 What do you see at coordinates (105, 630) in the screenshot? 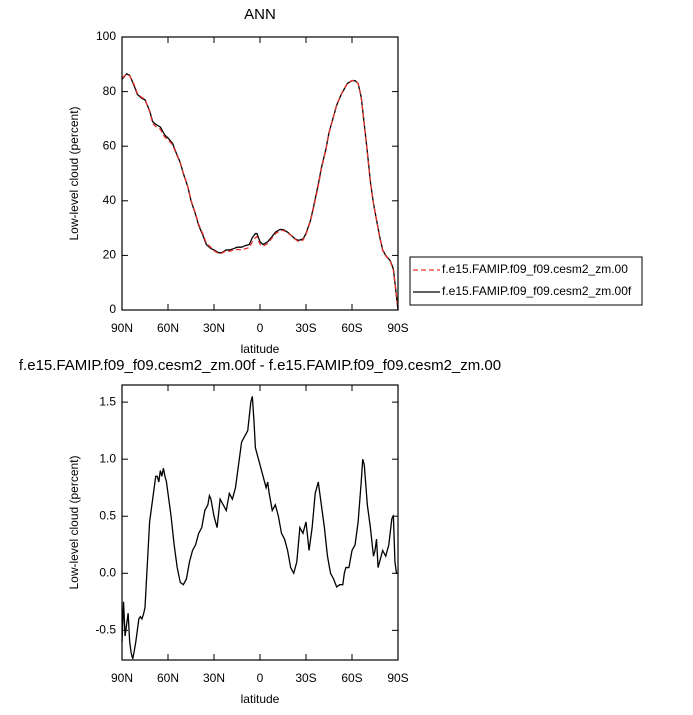
I see `y-tick-label: -0.5` at bounding box center [105, 630].